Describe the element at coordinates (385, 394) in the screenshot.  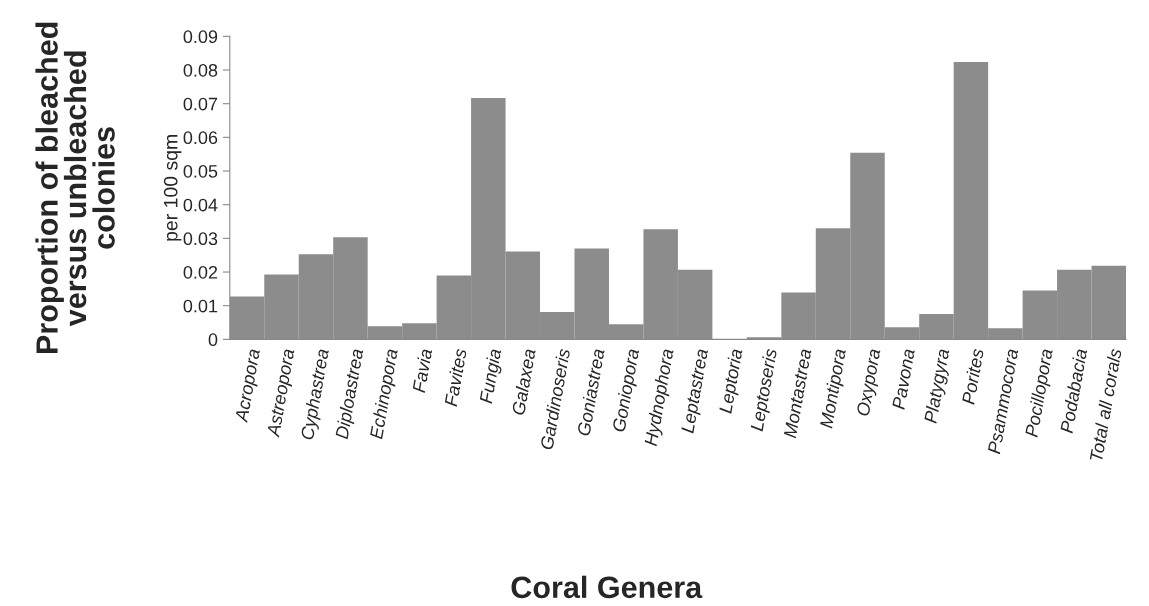
I see `x-tick-label: Echinopora` at that location.